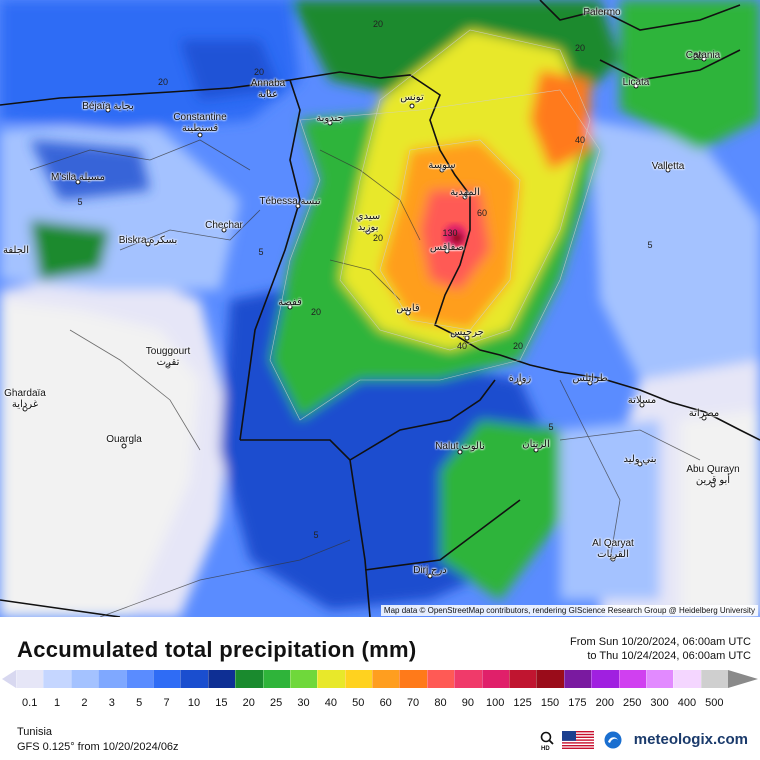  What do you see at coordinates (522, 703) in the screenshot?
I see `color-scale-label: 125` at bounding box center [522, 703].